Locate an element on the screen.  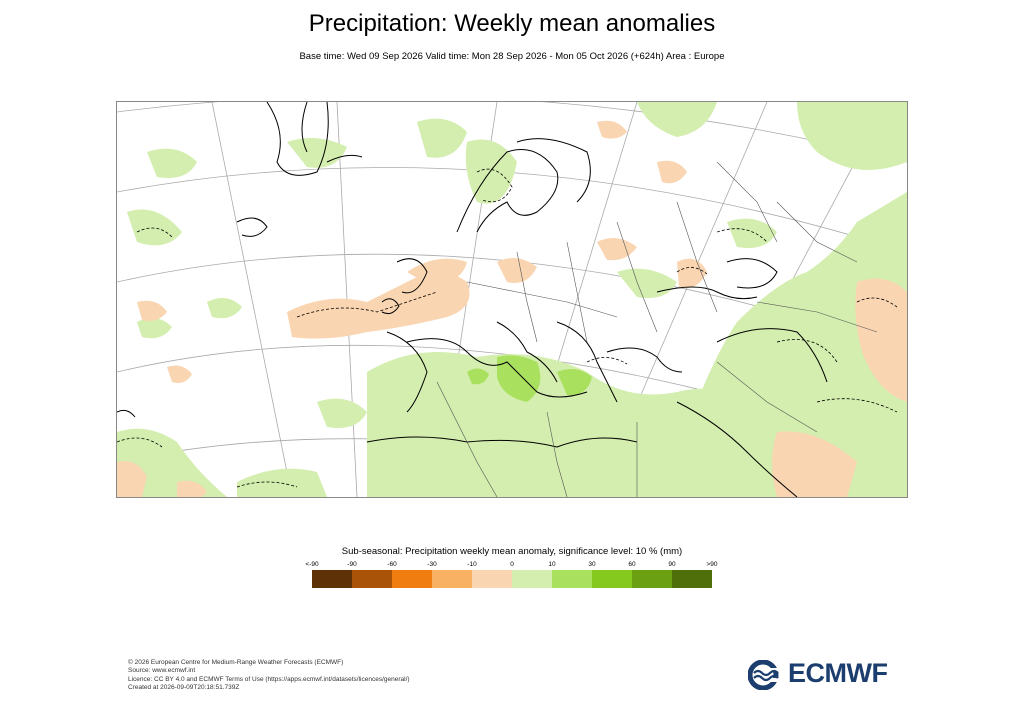
footer-created: Created at 2026-09-09T20:18:51.739Z is located at coordinates (184, 687).